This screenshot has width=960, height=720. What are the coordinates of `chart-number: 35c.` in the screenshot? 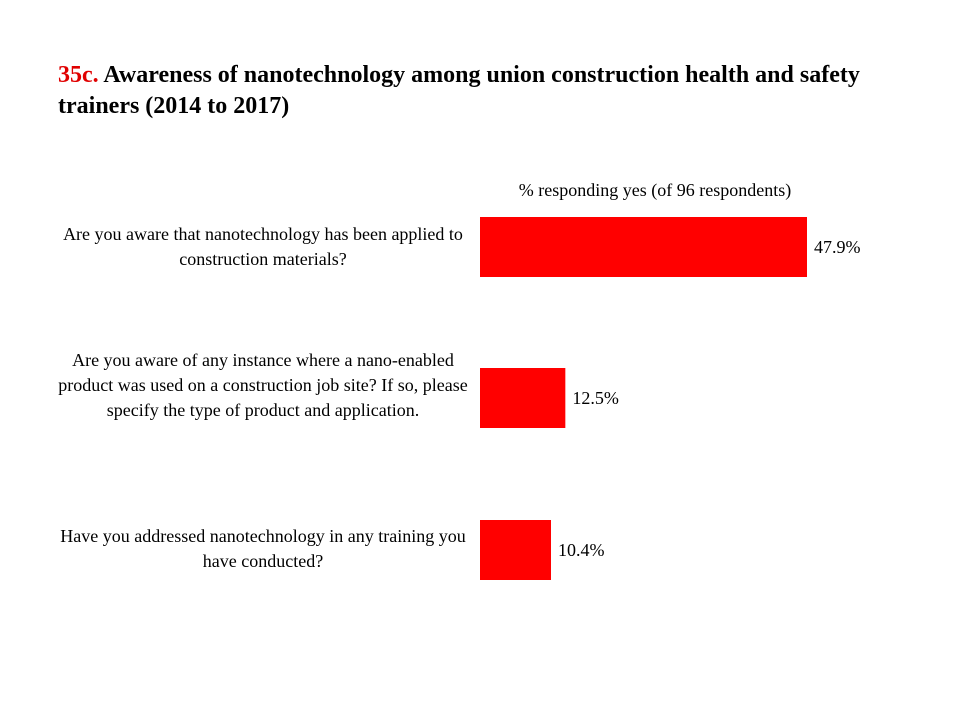 It's located at (78, 75).